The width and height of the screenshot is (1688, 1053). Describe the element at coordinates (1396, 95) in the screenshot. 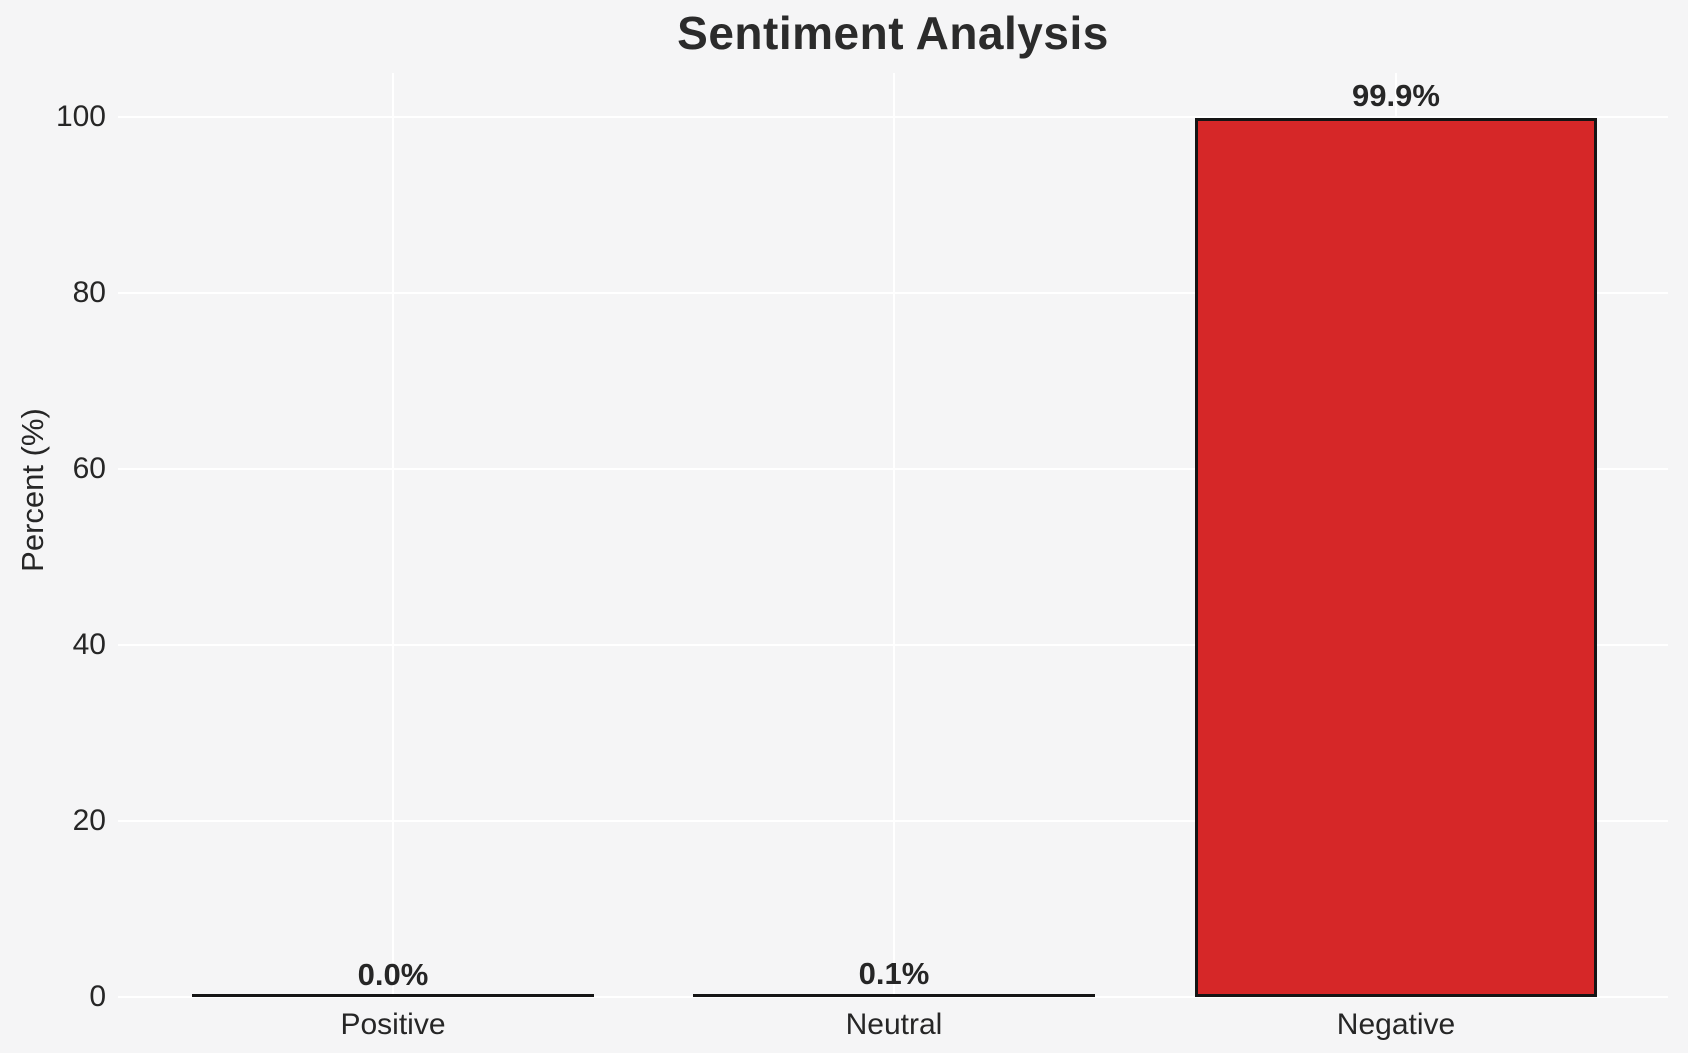

I see `bar-value-label-negative: 99.9%` at that location.